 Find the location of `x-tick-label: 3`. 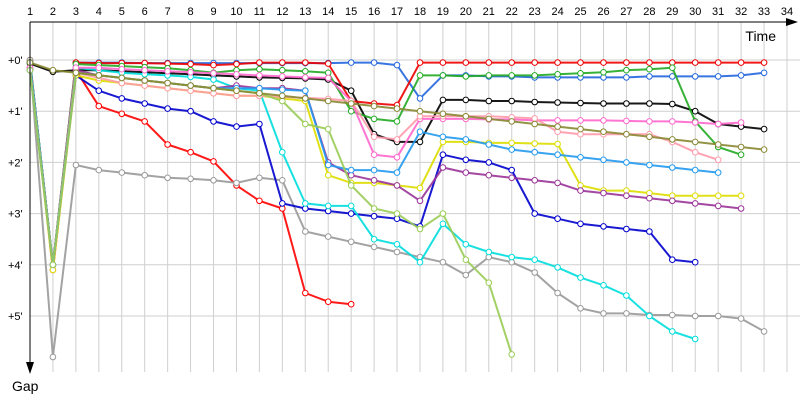

x-tick-label: 3 is located at coordinates (76, 12).